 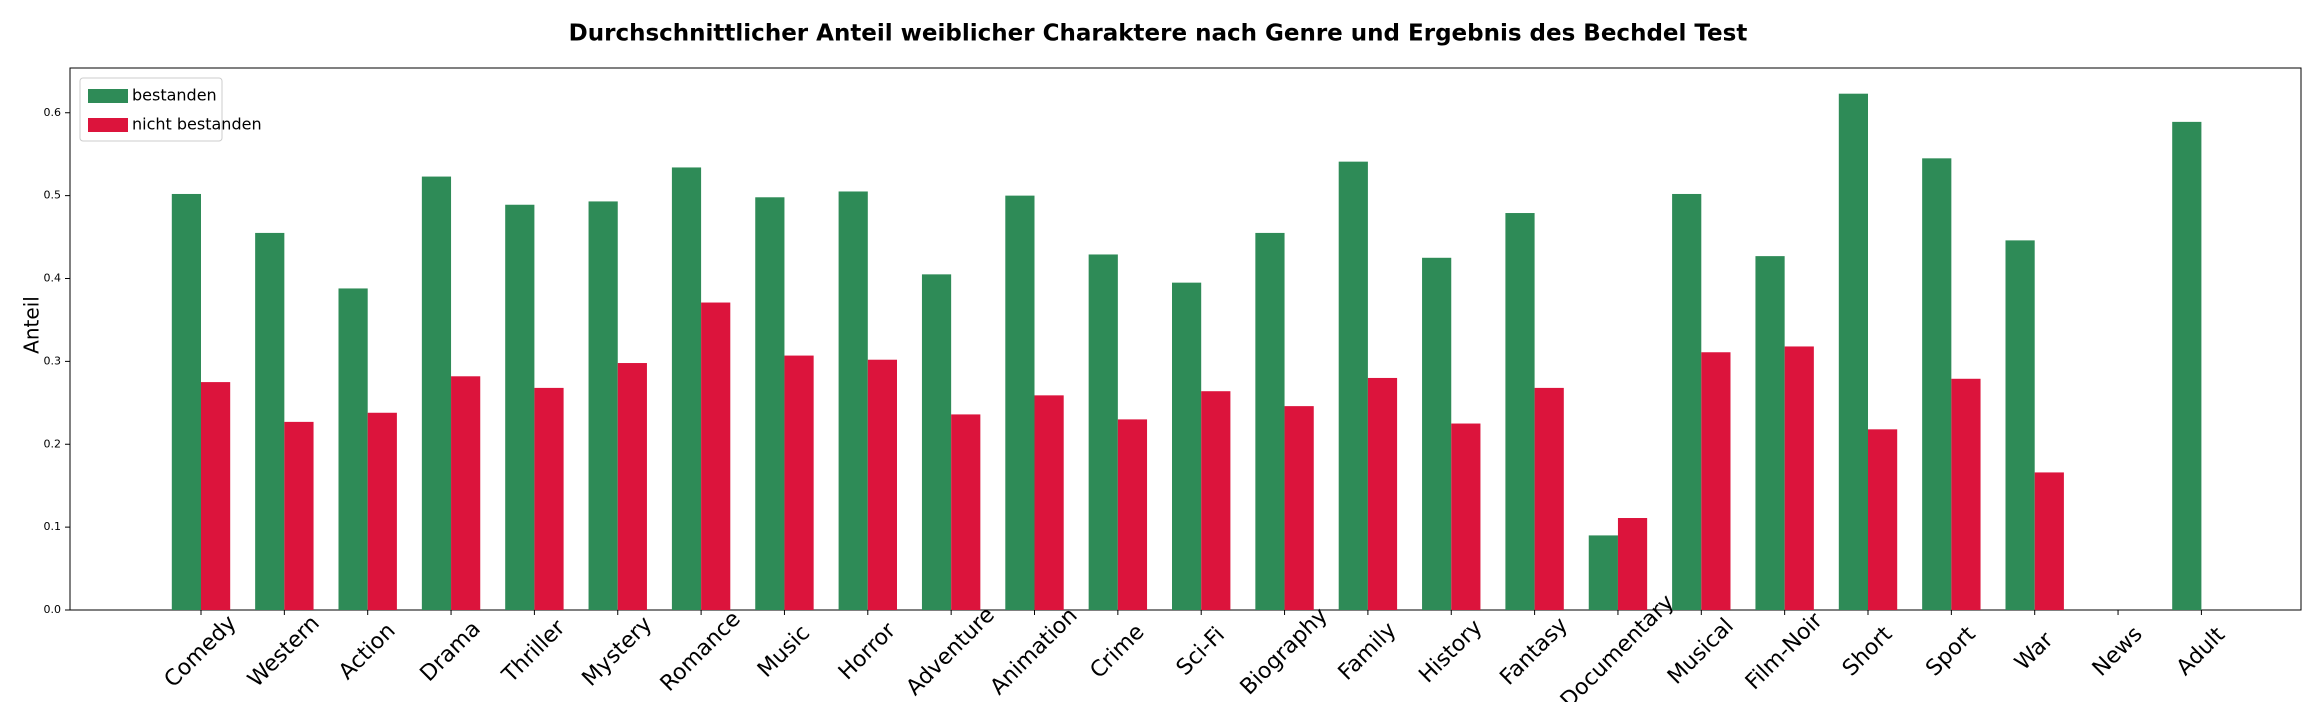 I want to click on x-tick-label: Adult, so click(x=2201, y=651).